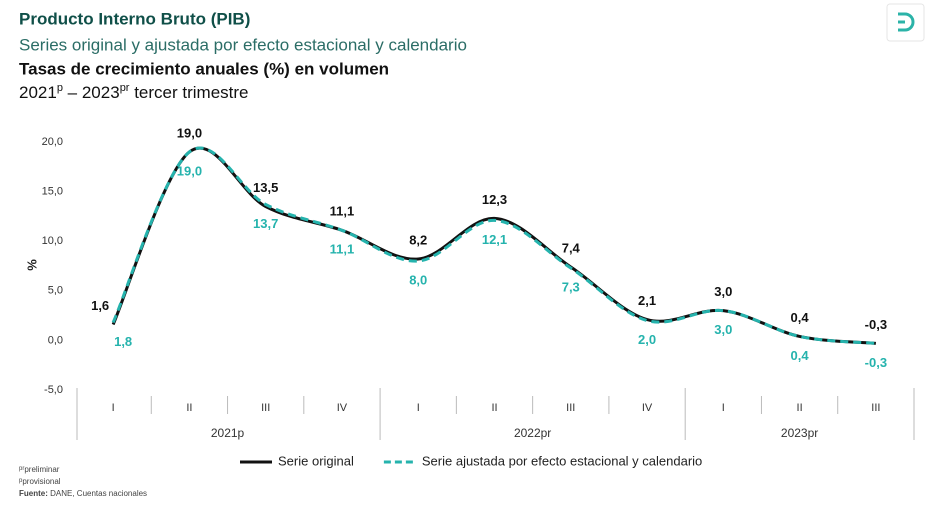  Describe the element at coordinates (905, 22) in the screenshot. I see `logo` at that location.